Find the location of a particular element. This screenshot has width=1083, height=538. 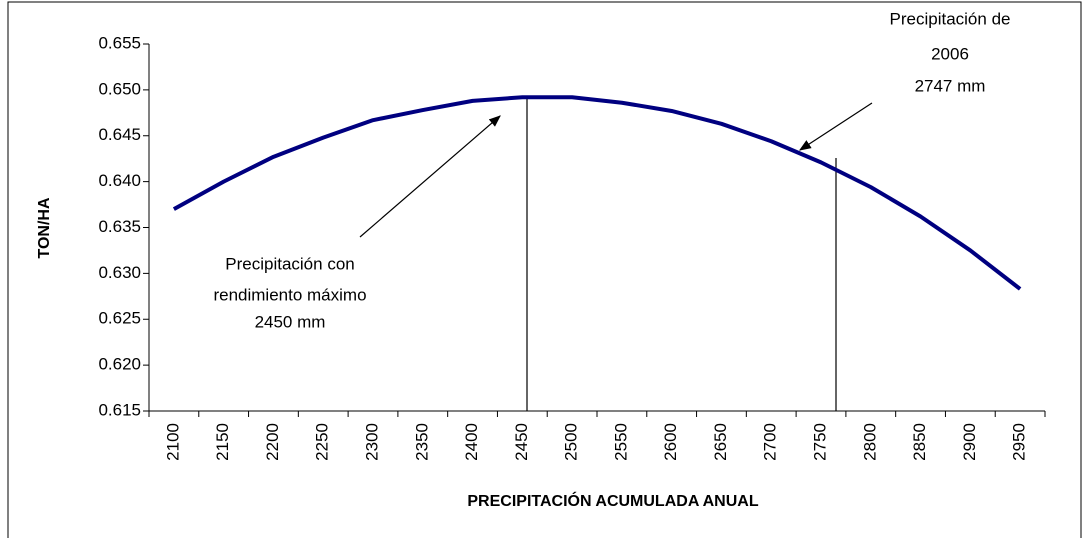

annotation: Precipitación de is located at coordinates (950, 18).